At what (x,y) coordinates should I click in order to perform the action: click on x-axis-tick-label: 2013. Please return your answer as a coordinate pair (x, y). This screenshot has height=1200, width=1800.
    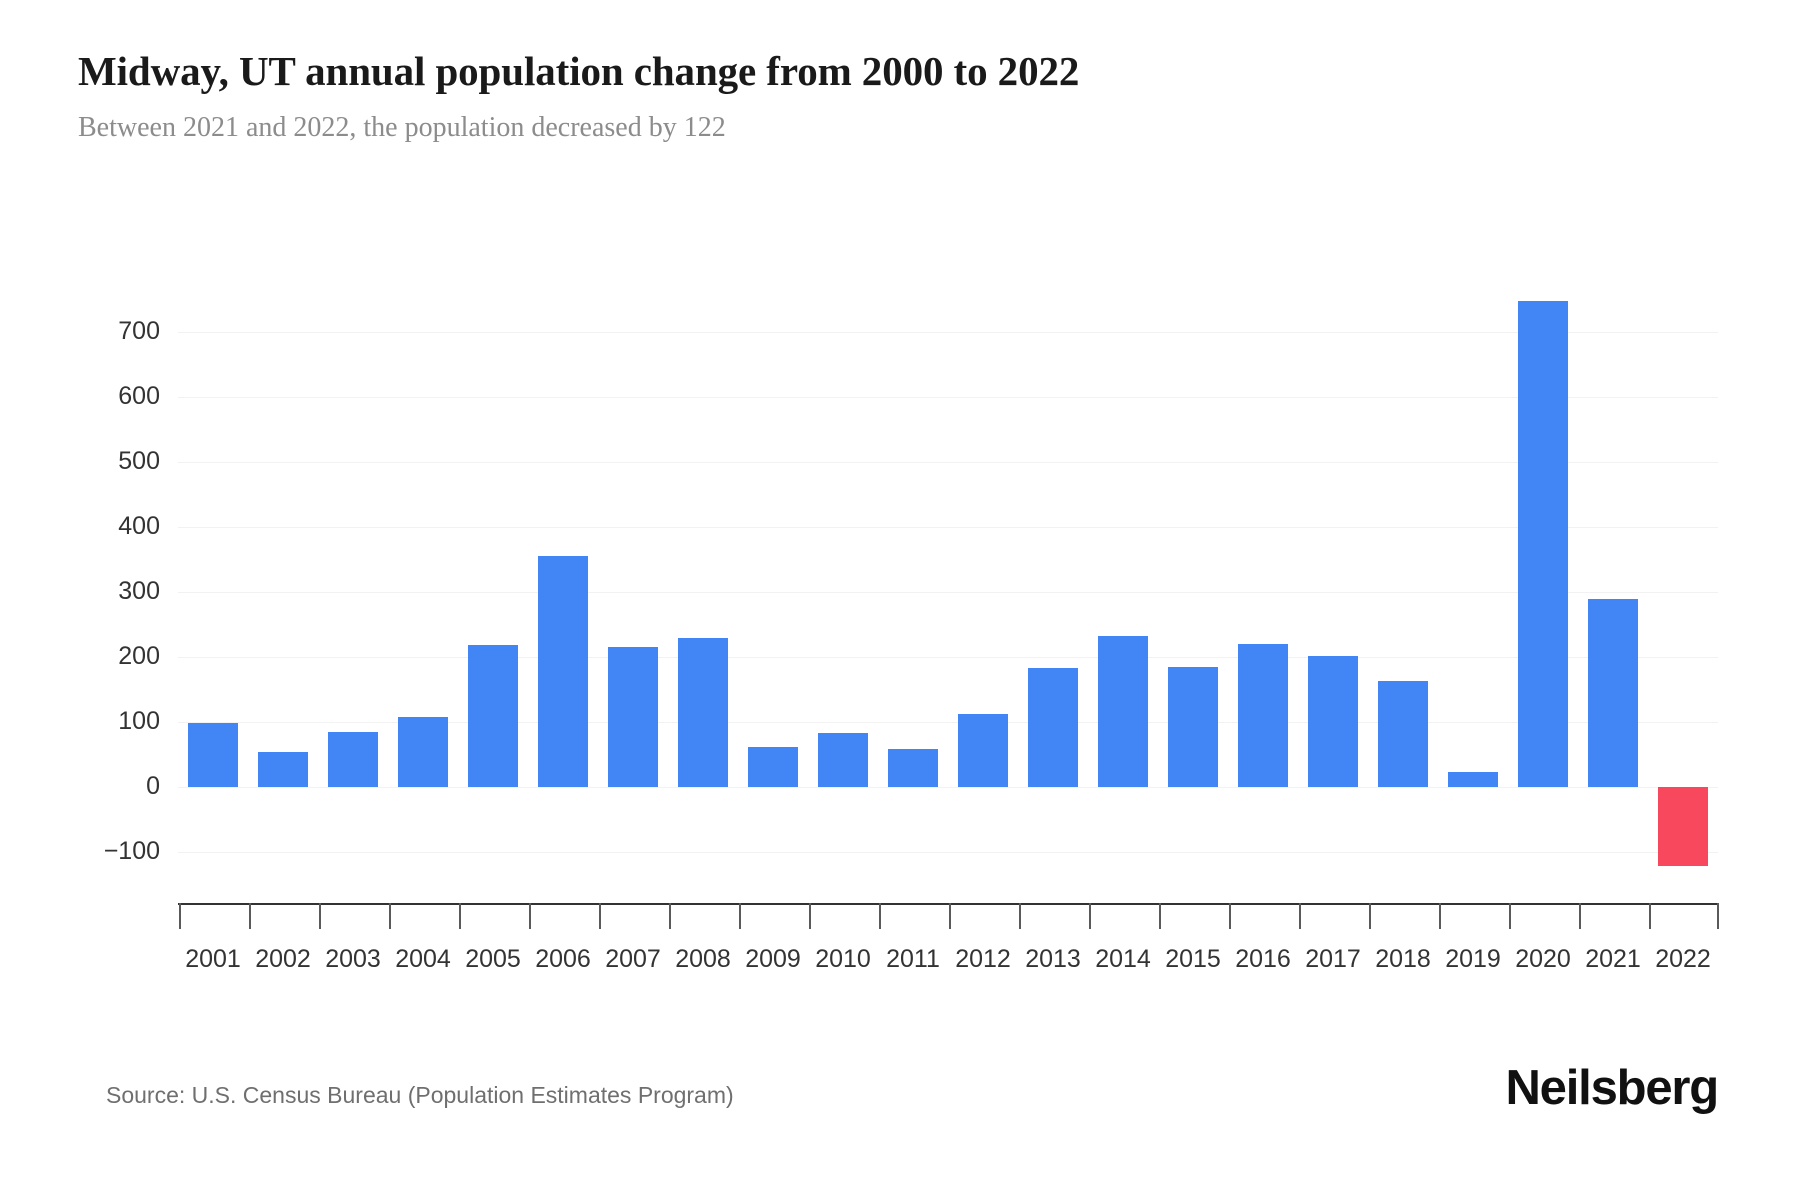
    Looking at the image, I should click on (1053, 959).